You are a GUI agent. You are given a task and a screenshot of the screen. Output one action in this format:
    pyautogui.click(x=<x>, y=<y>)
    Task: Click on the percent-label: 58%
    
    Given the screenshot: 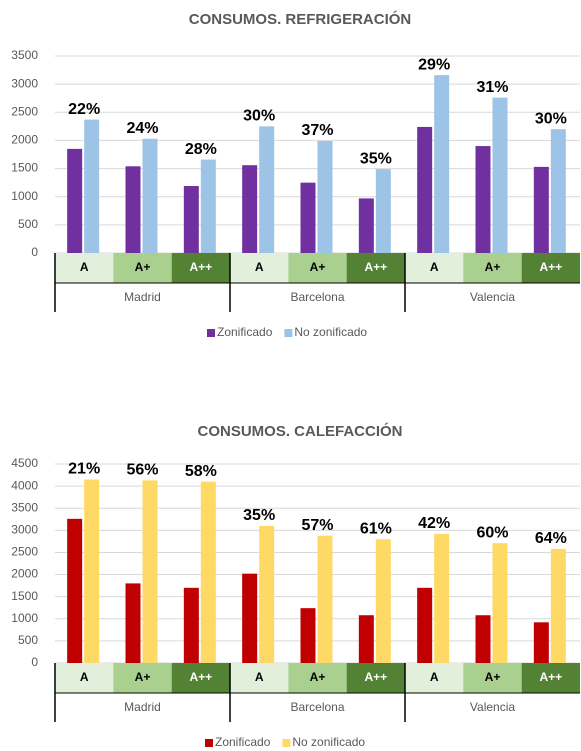 What is the action you would take?
    pyautogui.click(x=201, y=471)
    